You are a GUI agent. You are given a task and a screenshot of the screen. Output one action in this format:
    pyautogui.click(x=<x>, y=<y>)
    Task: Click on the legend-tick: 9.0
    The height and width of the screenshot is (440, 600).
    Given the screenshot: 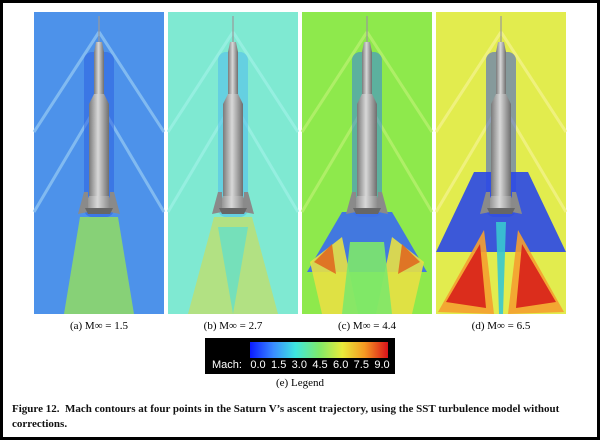 What is the action you would take?
    pyautogui.click(x=381, y=365)
    